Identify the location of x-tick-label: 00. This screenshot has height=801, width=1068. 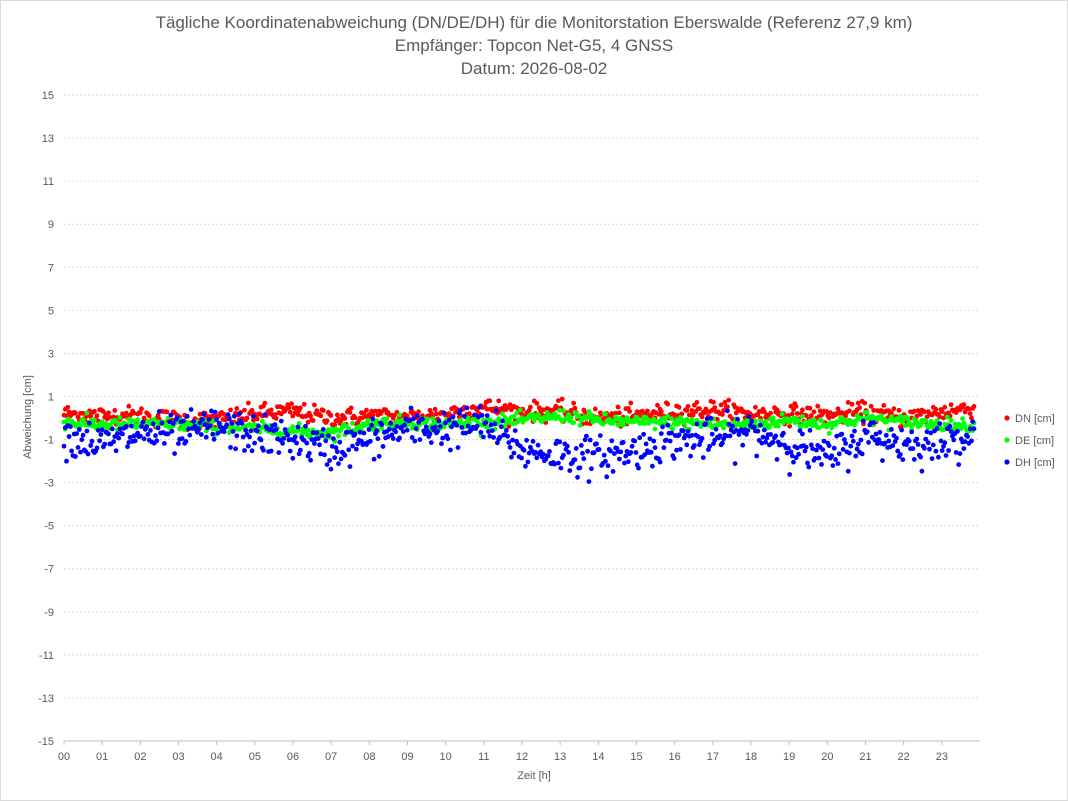
(64, 757).